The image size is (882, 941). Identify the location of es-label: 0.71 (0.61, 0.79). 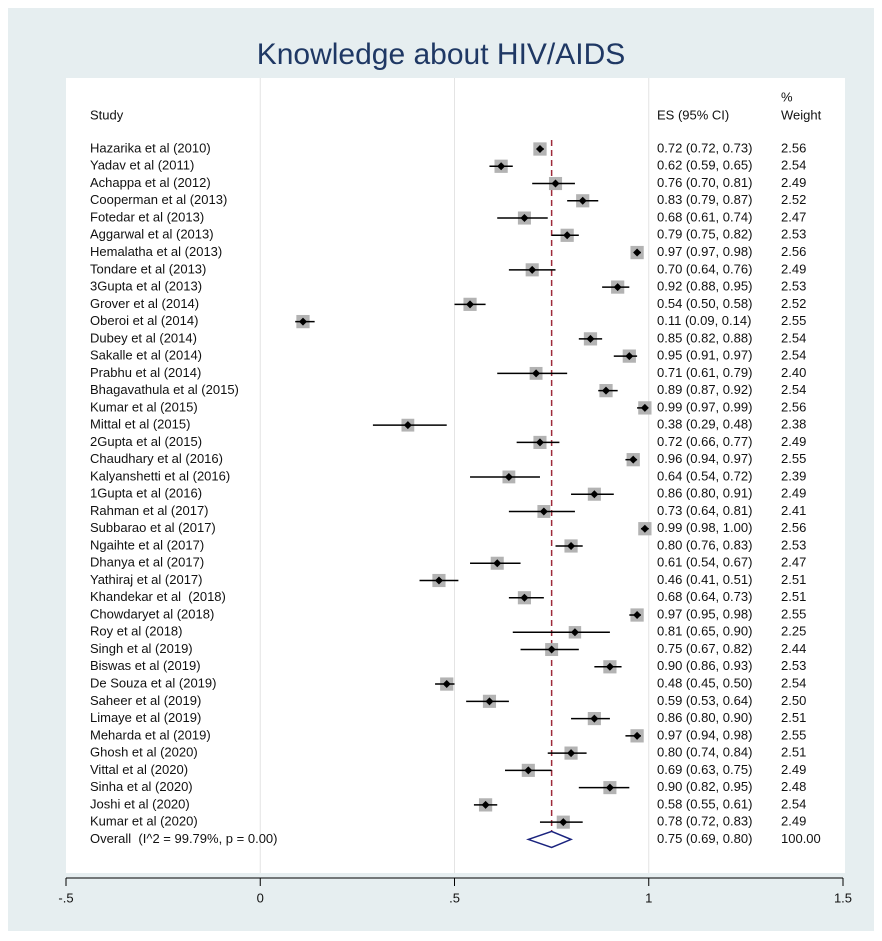
(704, 372).